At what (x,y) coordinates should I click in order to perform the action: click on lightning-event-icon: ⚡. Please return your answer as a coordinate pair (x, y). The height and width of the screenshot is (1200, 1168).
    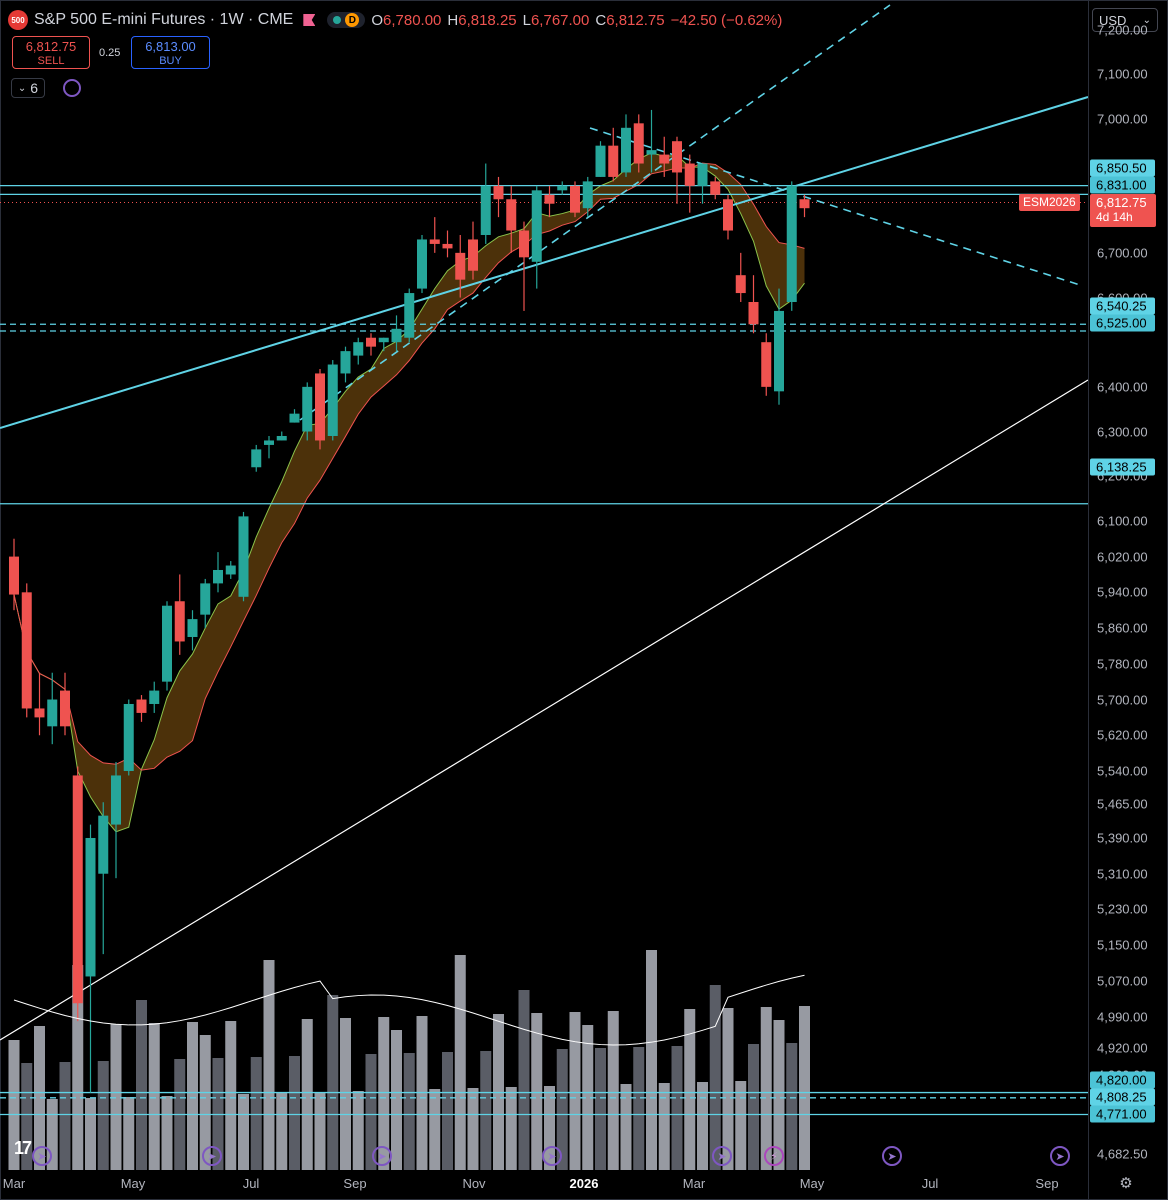
    Looking at the image, I should click on (774, 1156).